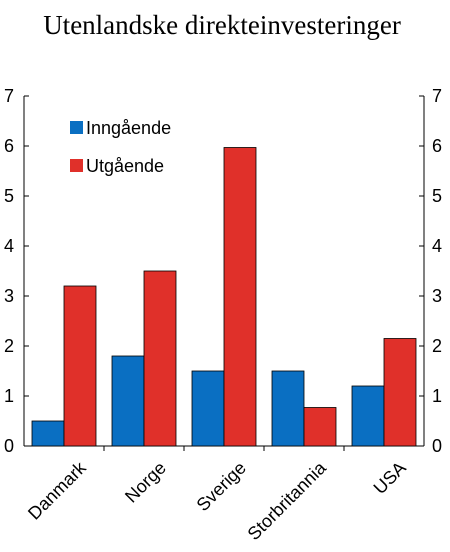 The height and width of the screenshot is (552, 450). I want to click on bar-utg-ende-sverige, so click(240, 297).